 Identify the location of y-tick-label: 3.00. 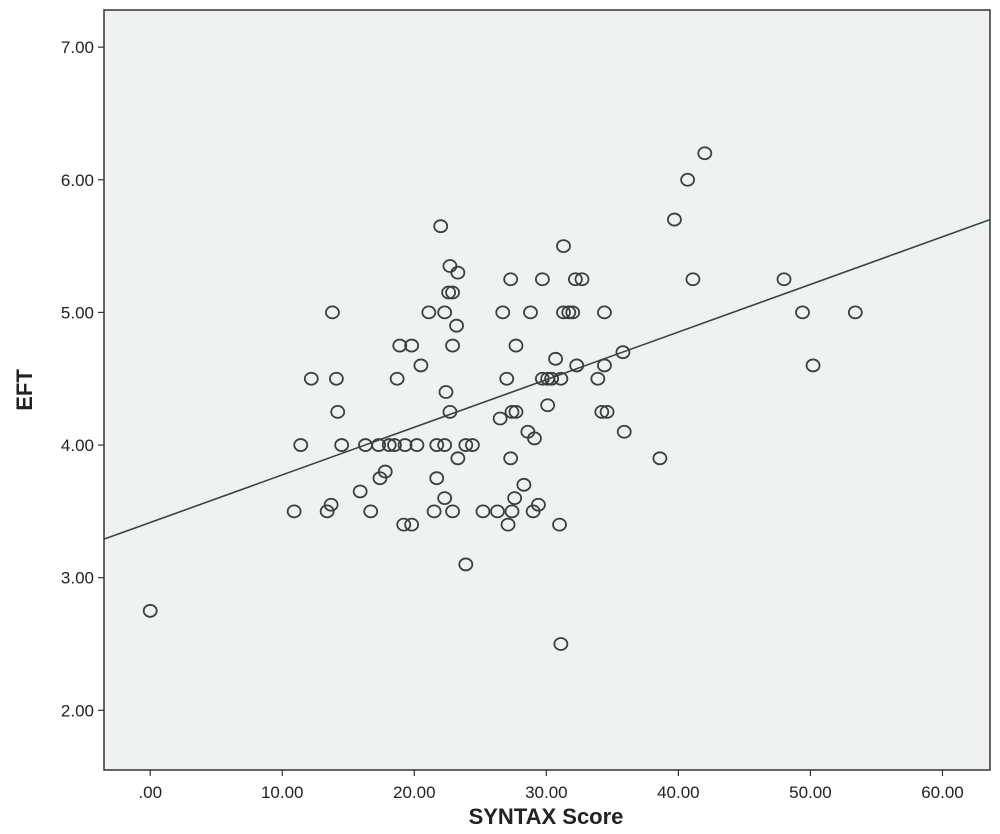
(77, 578).